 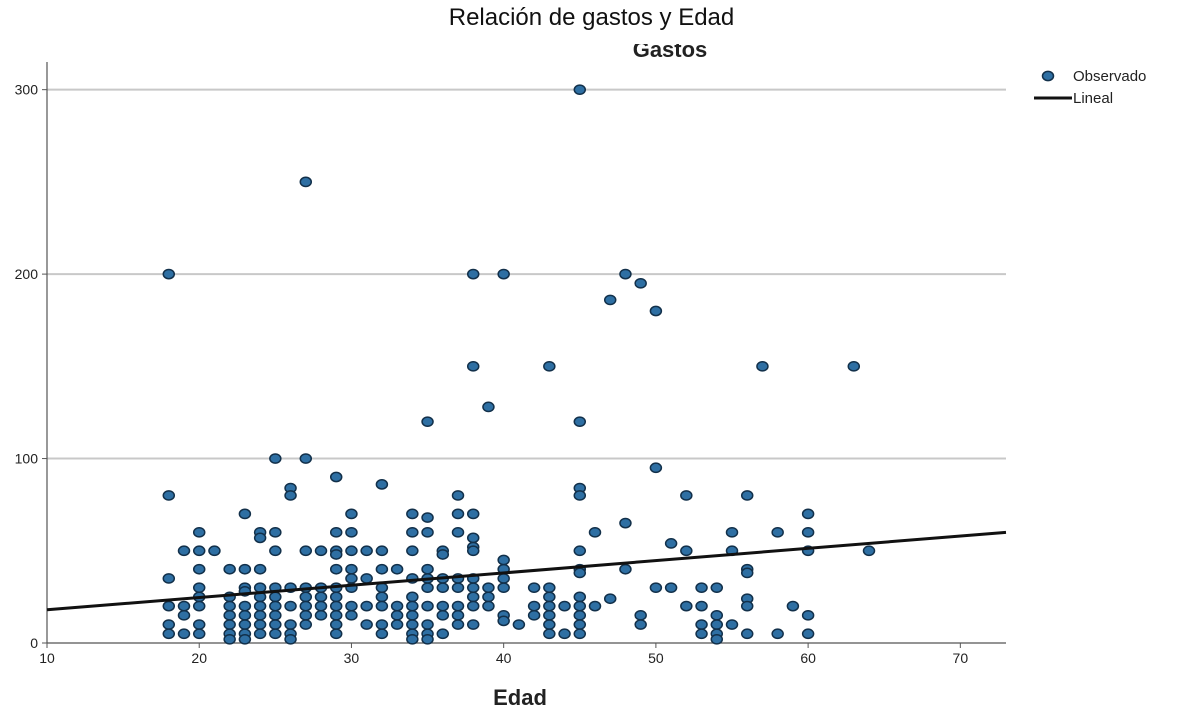 What do you see at coordinates (591, 17) in the screenshot?
I see `chart-title: Relación de gastos y Edad` at bounding box center [591, 17].